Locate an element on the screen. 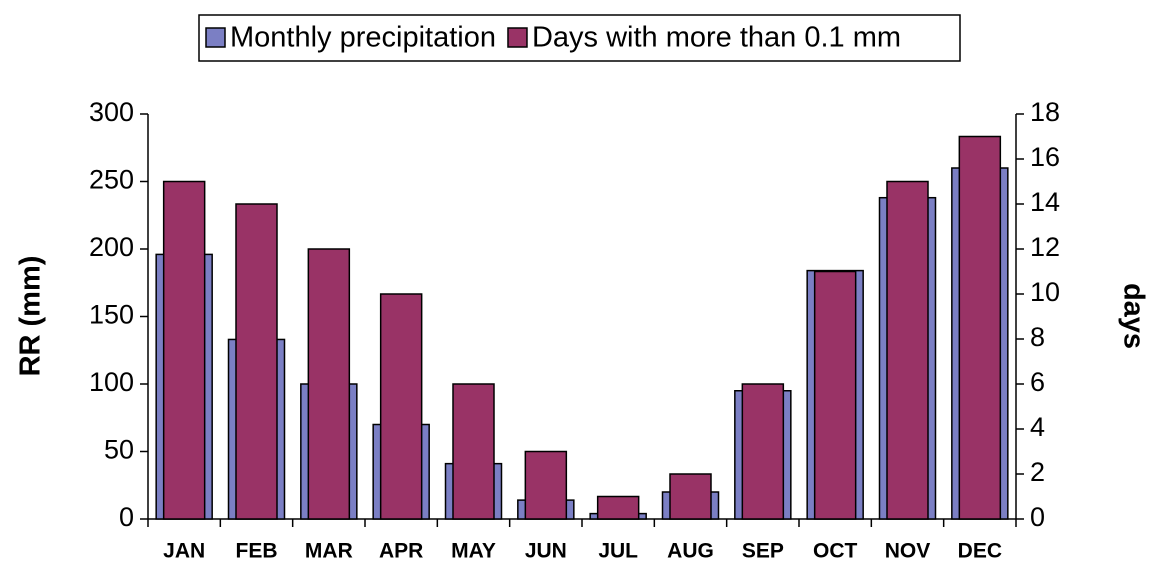  y2-tick-label: 2 is located at coordinates (1037, 472).